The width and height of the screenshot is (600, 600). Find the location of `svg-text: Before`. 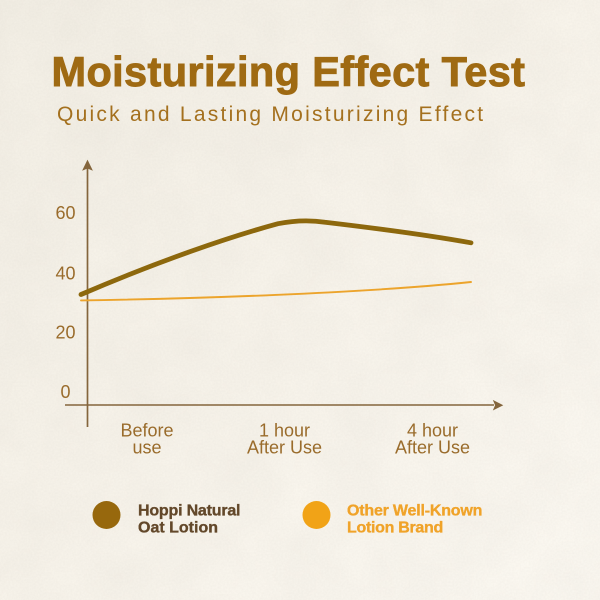

svg-text: Before is located at coordinates (146, 431).